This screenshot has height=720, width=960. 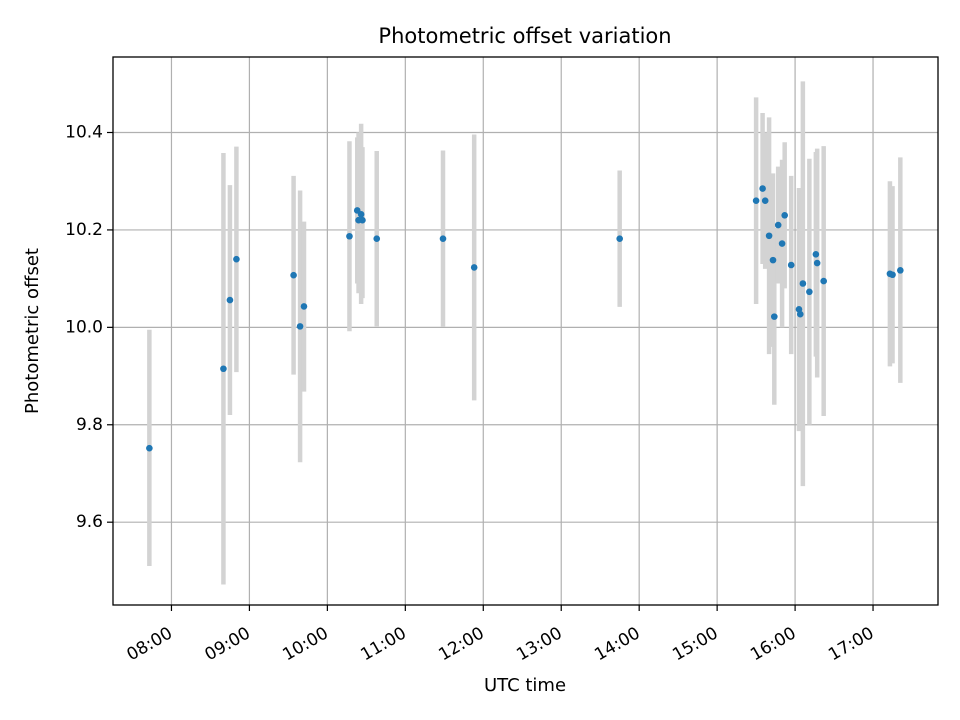 I want to click on y-tick-label: 10.0, so click(x=84, y=327).